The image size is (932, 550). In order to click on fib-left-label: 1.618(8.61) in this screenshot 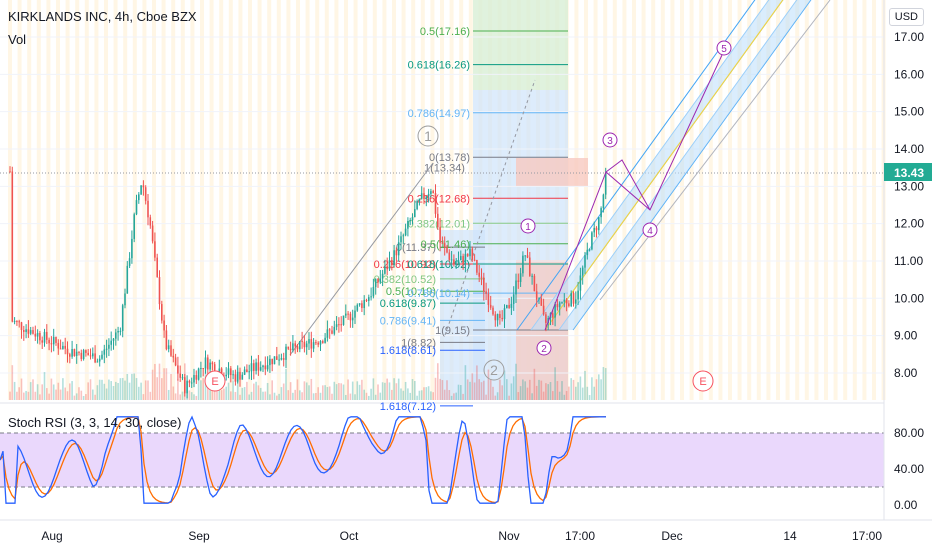, I will do `click(408, 351)`.